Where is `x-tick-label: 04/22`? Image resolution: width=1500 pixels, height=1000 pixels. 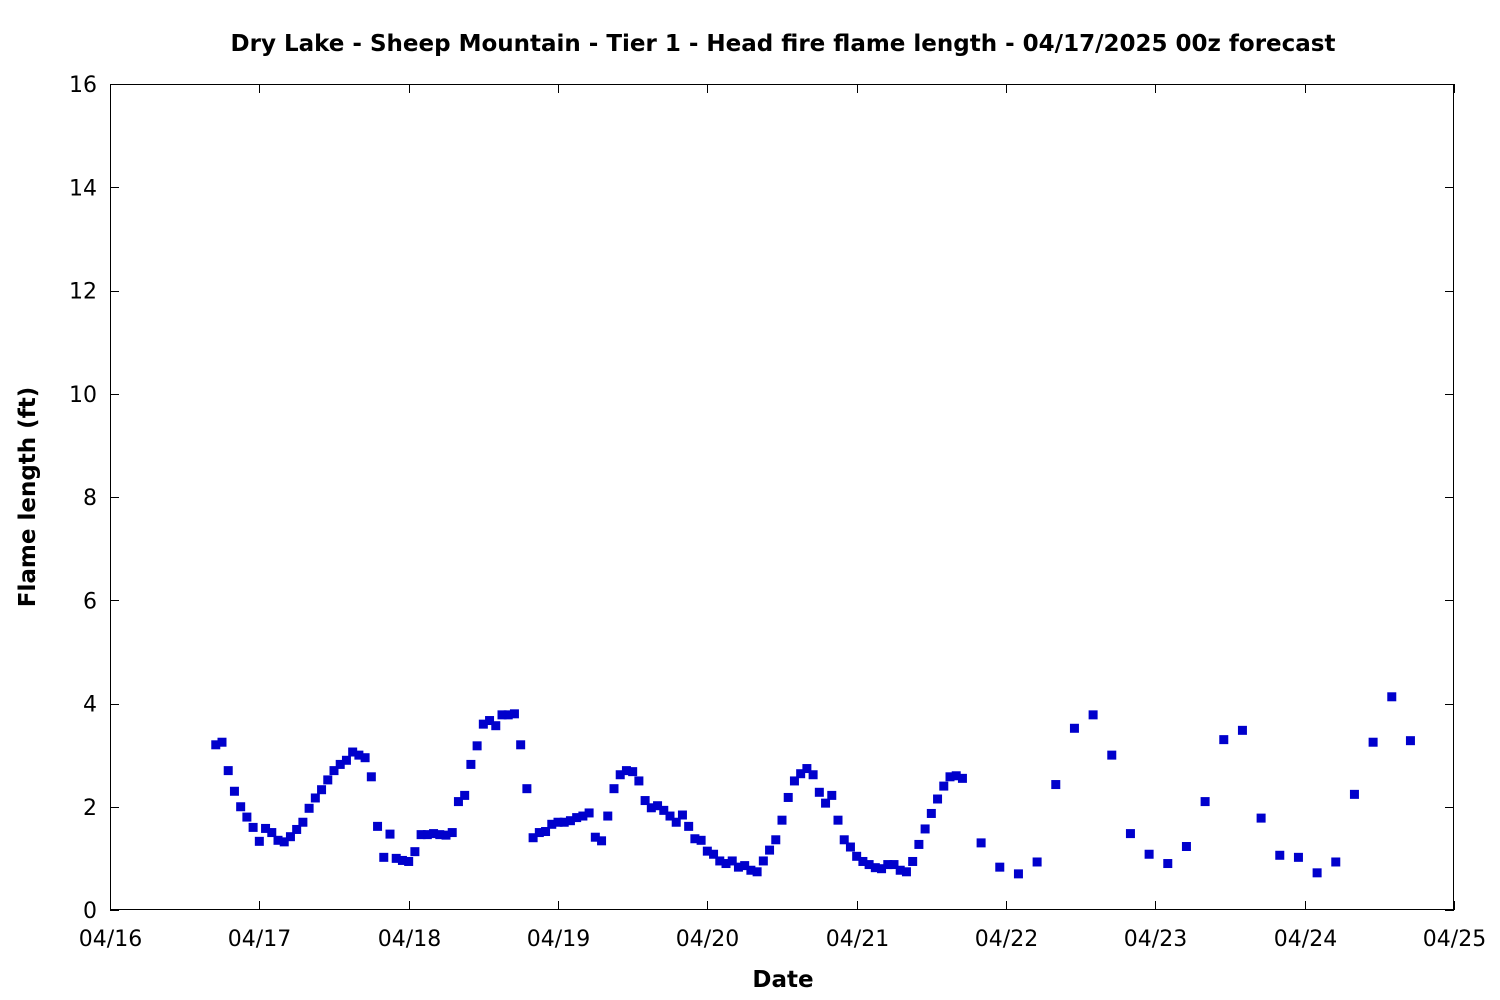
x-tick-label: 04/22 is located at coordinates (1006, 939).